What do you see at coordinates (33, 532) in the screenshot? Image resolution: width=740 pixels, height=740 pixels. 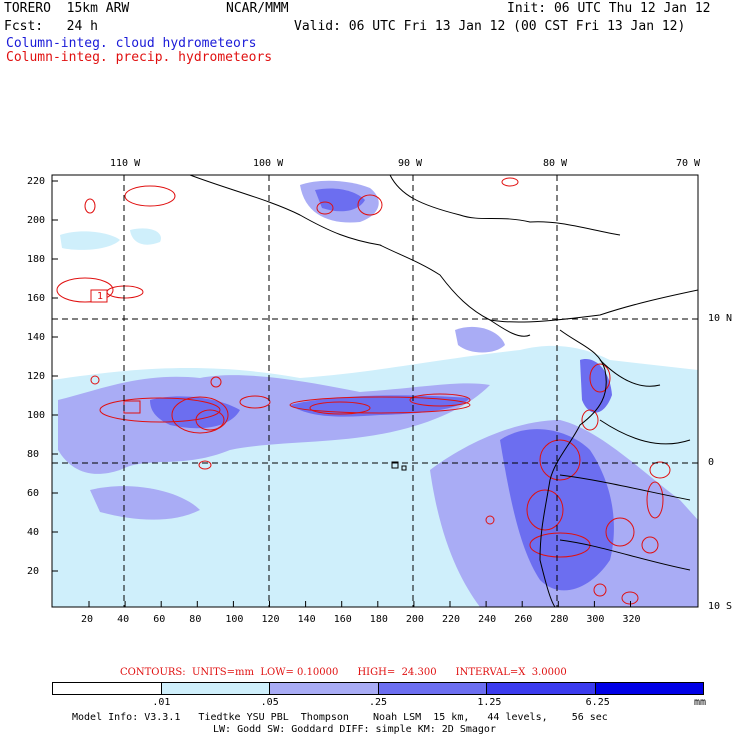 I see `y-tick-label: 40` at bounding box center [33, 532].